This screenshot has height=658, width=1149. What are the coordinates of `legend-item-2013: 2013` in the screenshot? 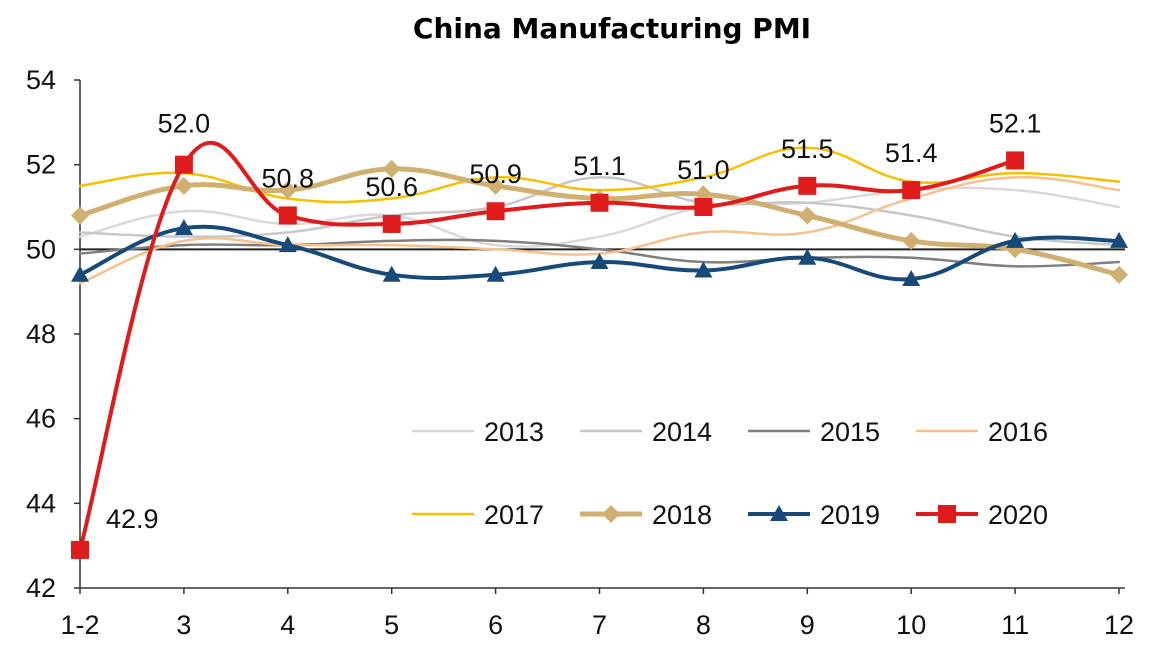 It's located at (478, 432).